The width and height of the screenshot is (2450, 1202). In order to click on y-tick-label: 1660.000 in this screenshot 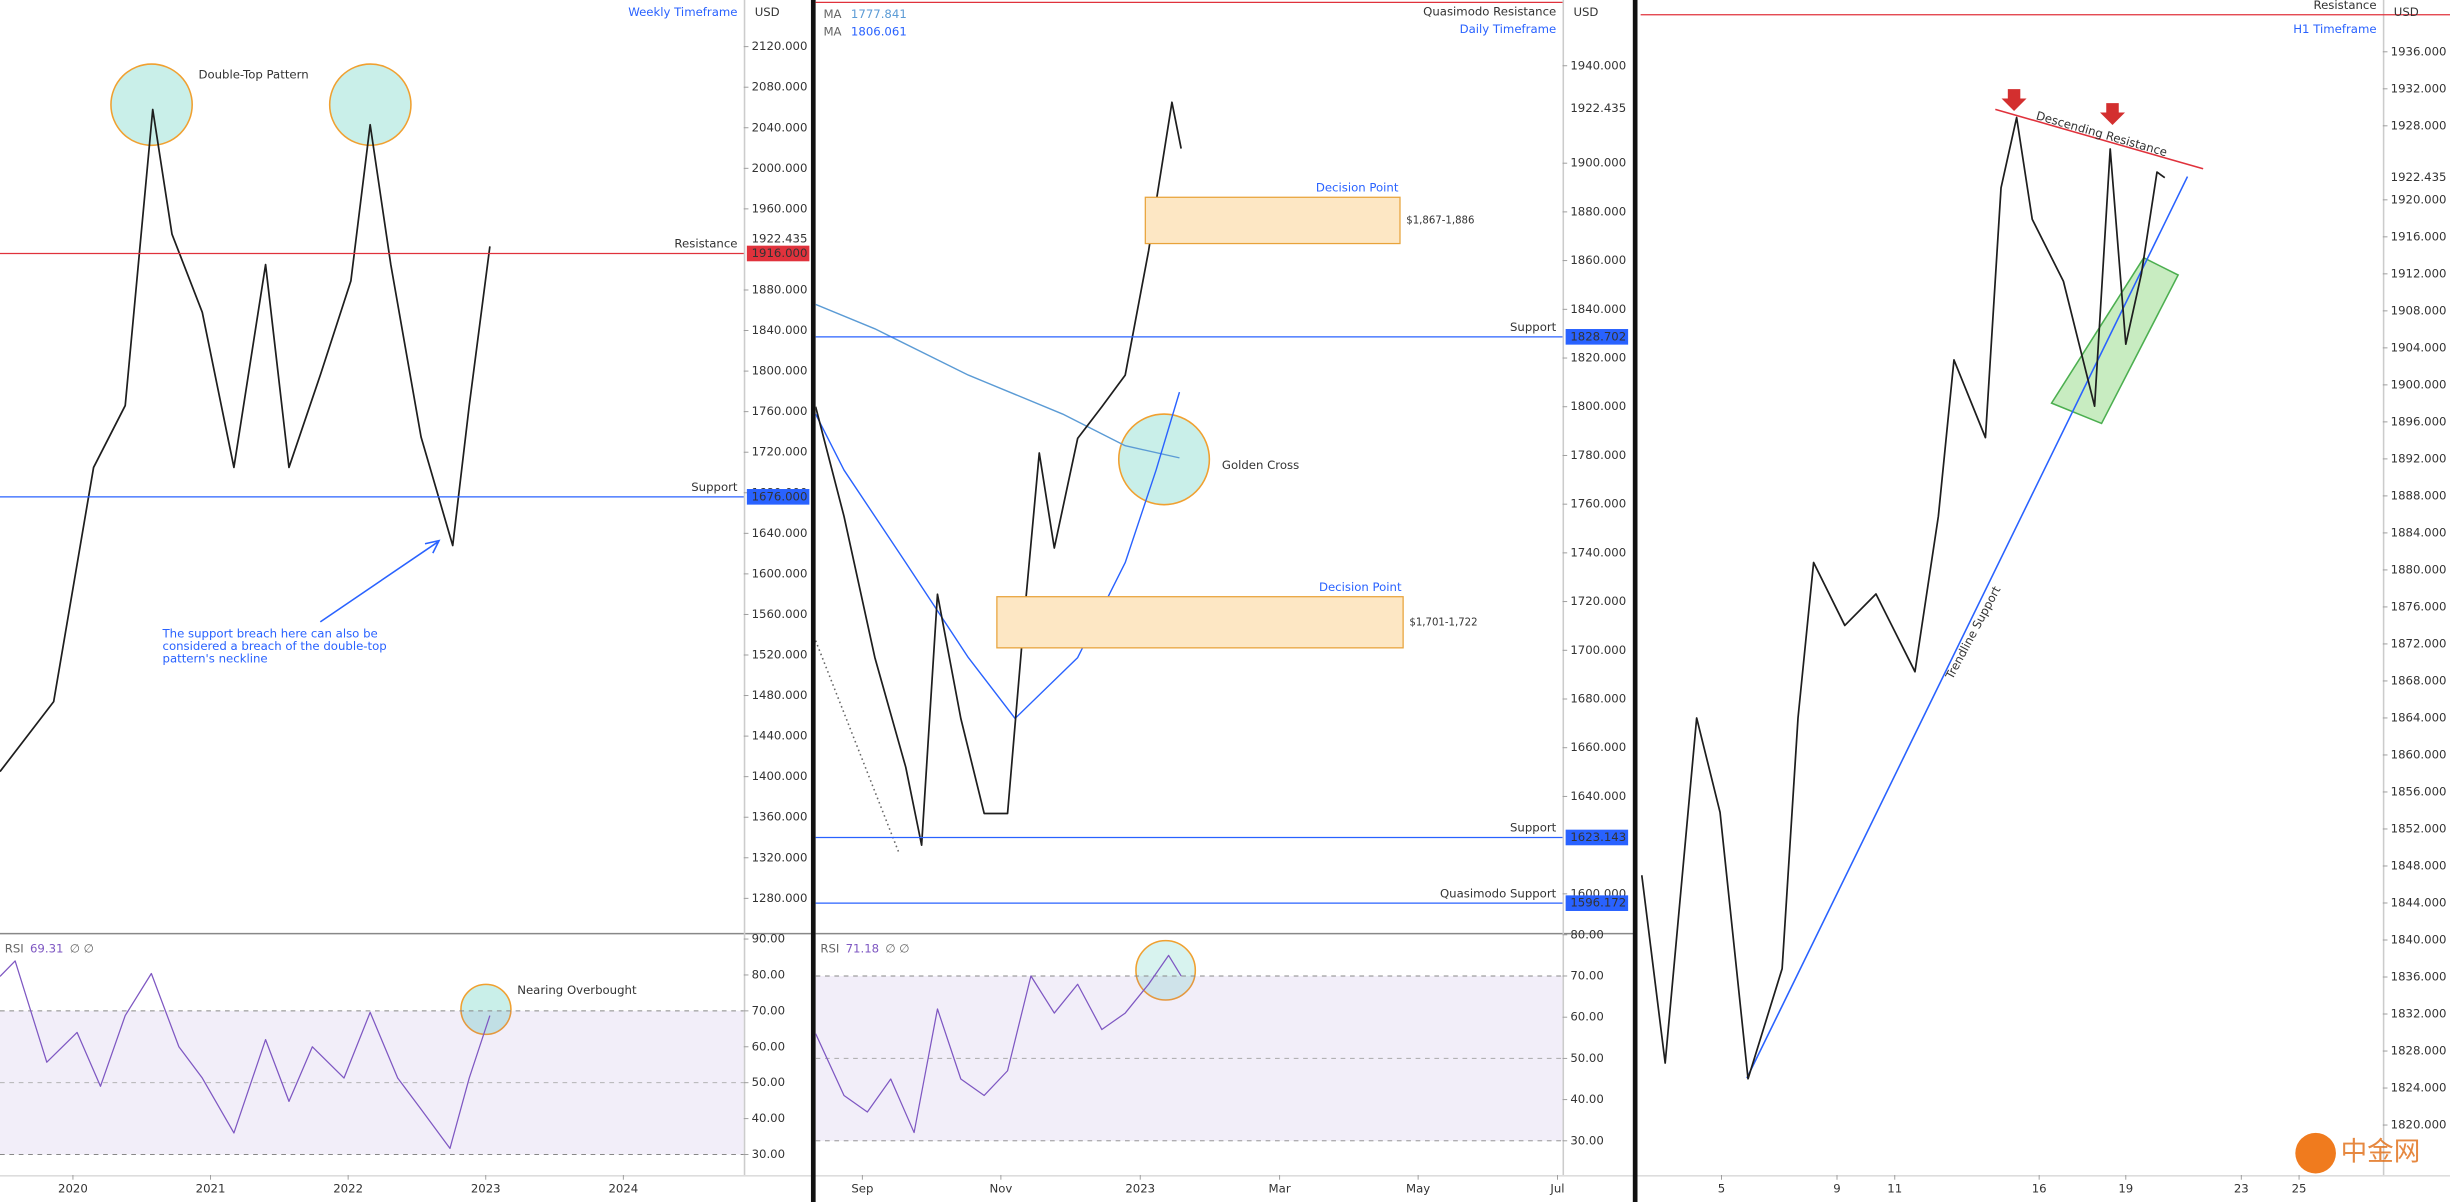, I will do `click(1598, 747)`.